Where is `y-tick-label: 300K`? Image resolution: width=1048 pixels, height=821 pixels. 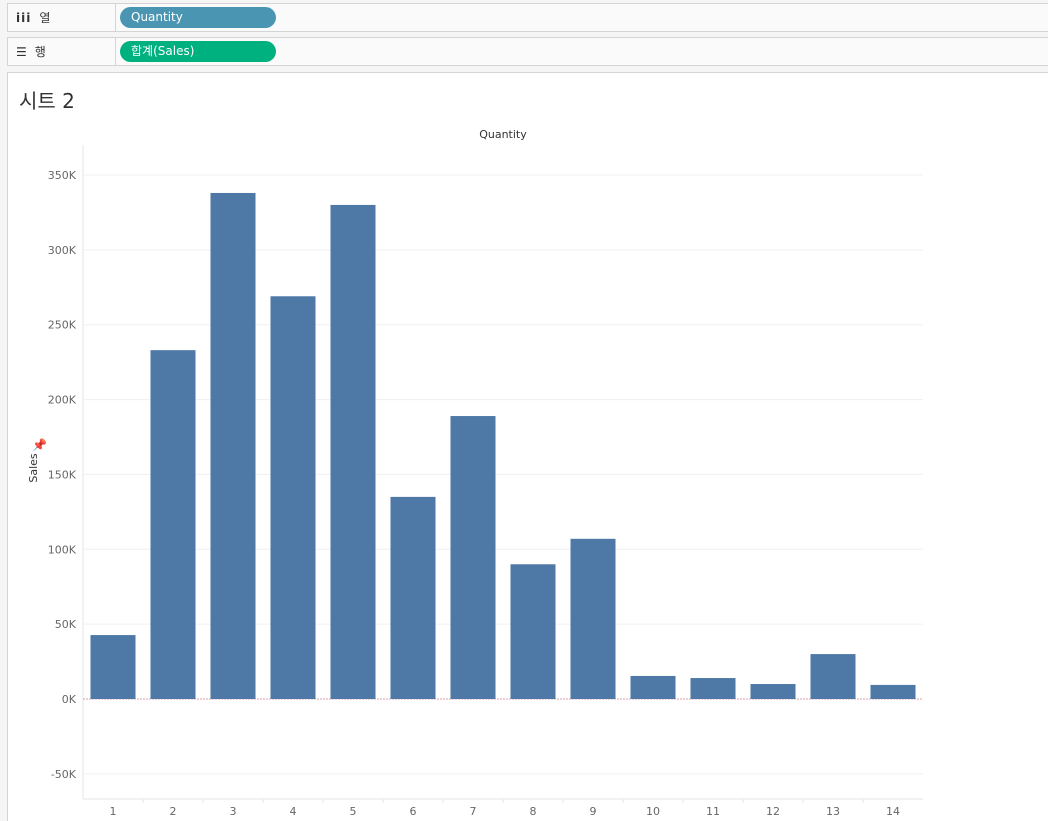
y-tick-label: 300K is located at coordinates (62, 250).